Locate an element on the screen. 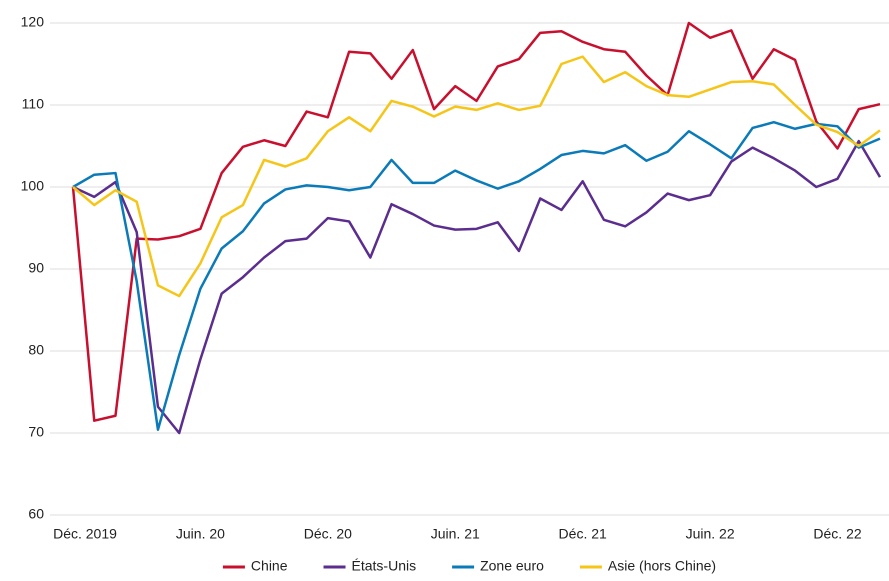  y-tick-label: 100 is located at coordinates (33, 186).